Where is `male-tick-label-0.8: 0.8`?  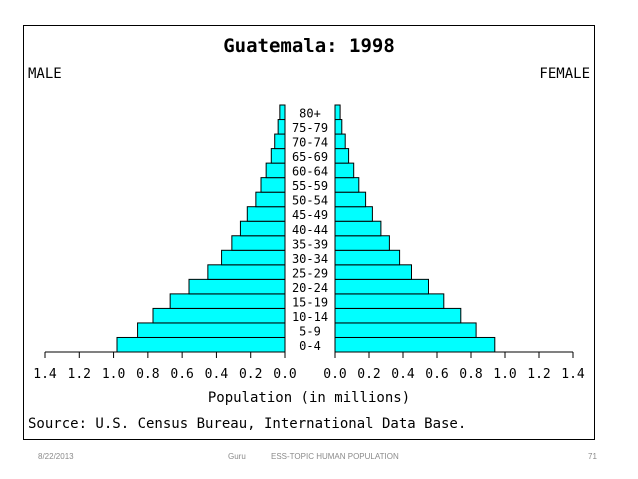 male-tick-label-0.8: 0.8 is located at coordinates (147, 374).